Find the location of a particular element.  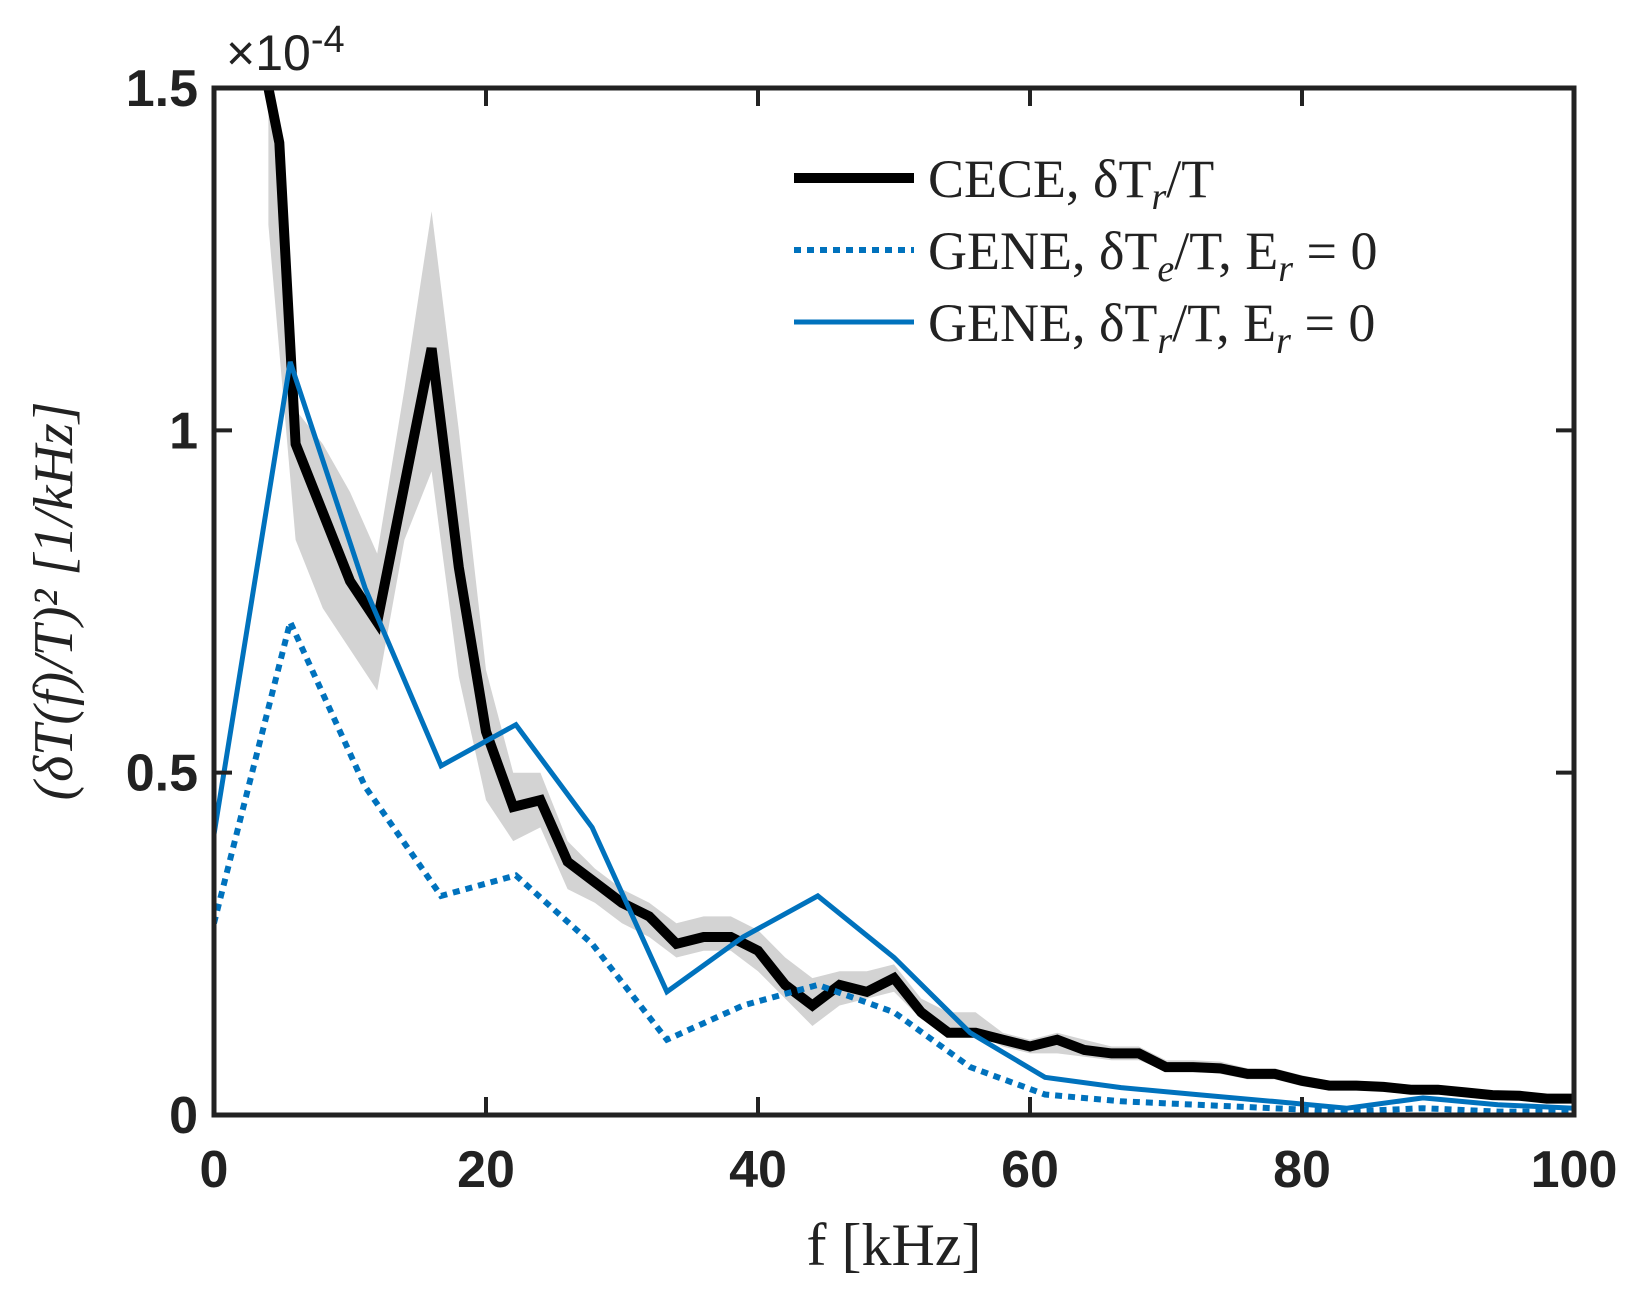

exponent-base: ×10 is located at coordinates (268, 53).